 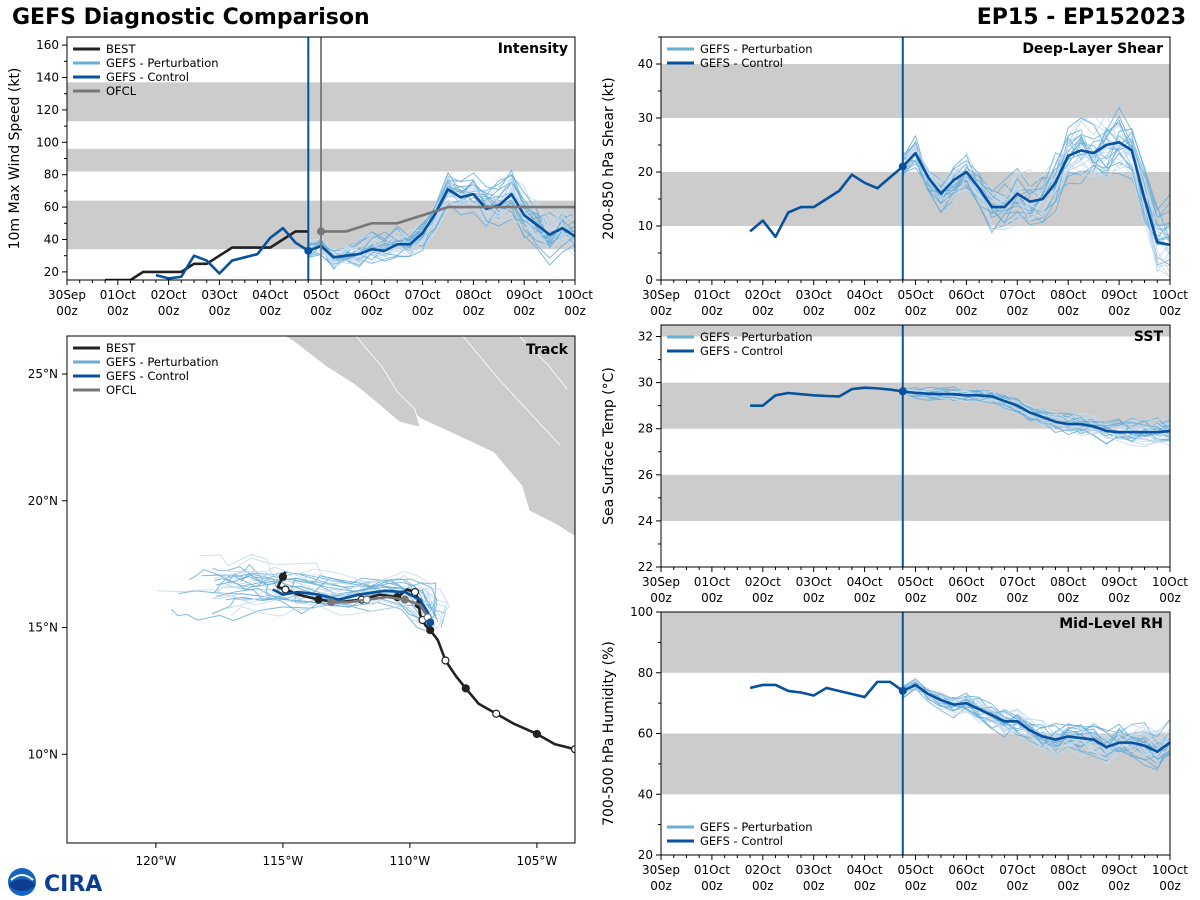 What do you see at coordinates (43, 374) in the screenshot?
I see `latitude-label: 25°N` at bounding box center [43, 374].